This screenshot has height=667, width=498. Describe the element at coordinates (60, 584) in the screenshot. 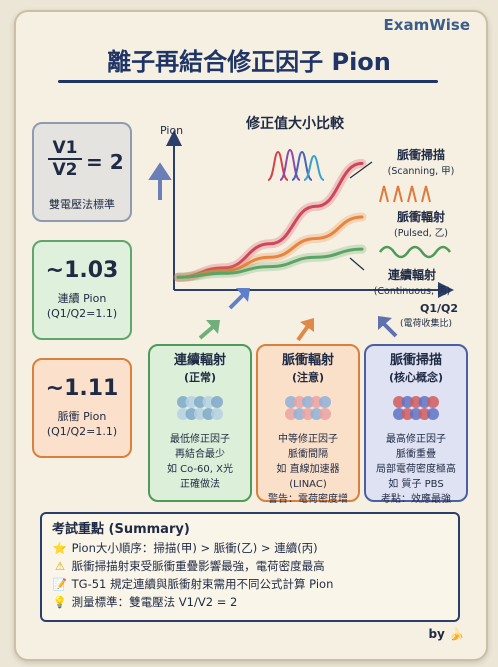

I see `memo-icon: 📝` at that location.